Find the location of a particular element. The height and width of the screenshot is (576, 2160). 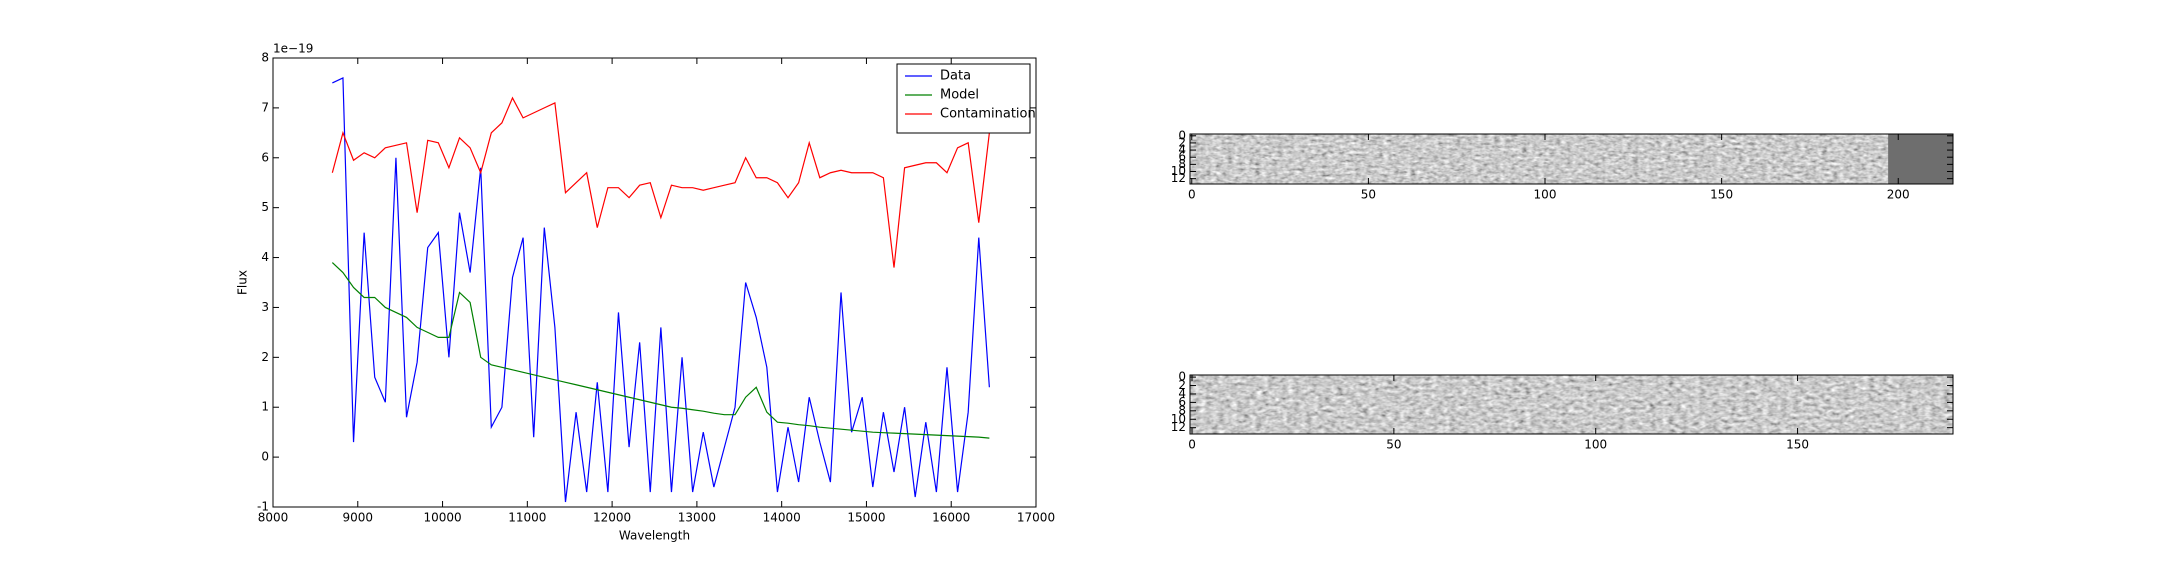

x-axis-label: Wavelength is located at coordinates (654, 536).